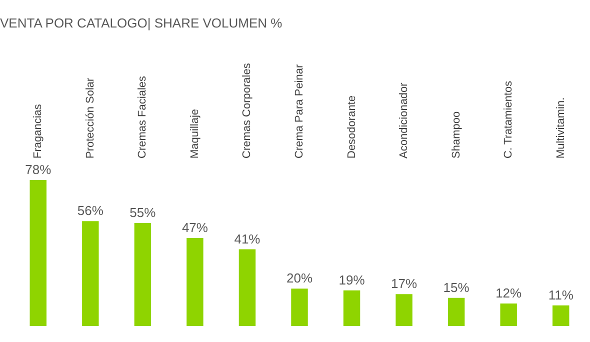 Image resolution: width=590 pixels, height=342 pixels. What do you see at coordinates (352, 280) in the screenshot?
I see `data-label: 19%` at bounding box center [352, 280].